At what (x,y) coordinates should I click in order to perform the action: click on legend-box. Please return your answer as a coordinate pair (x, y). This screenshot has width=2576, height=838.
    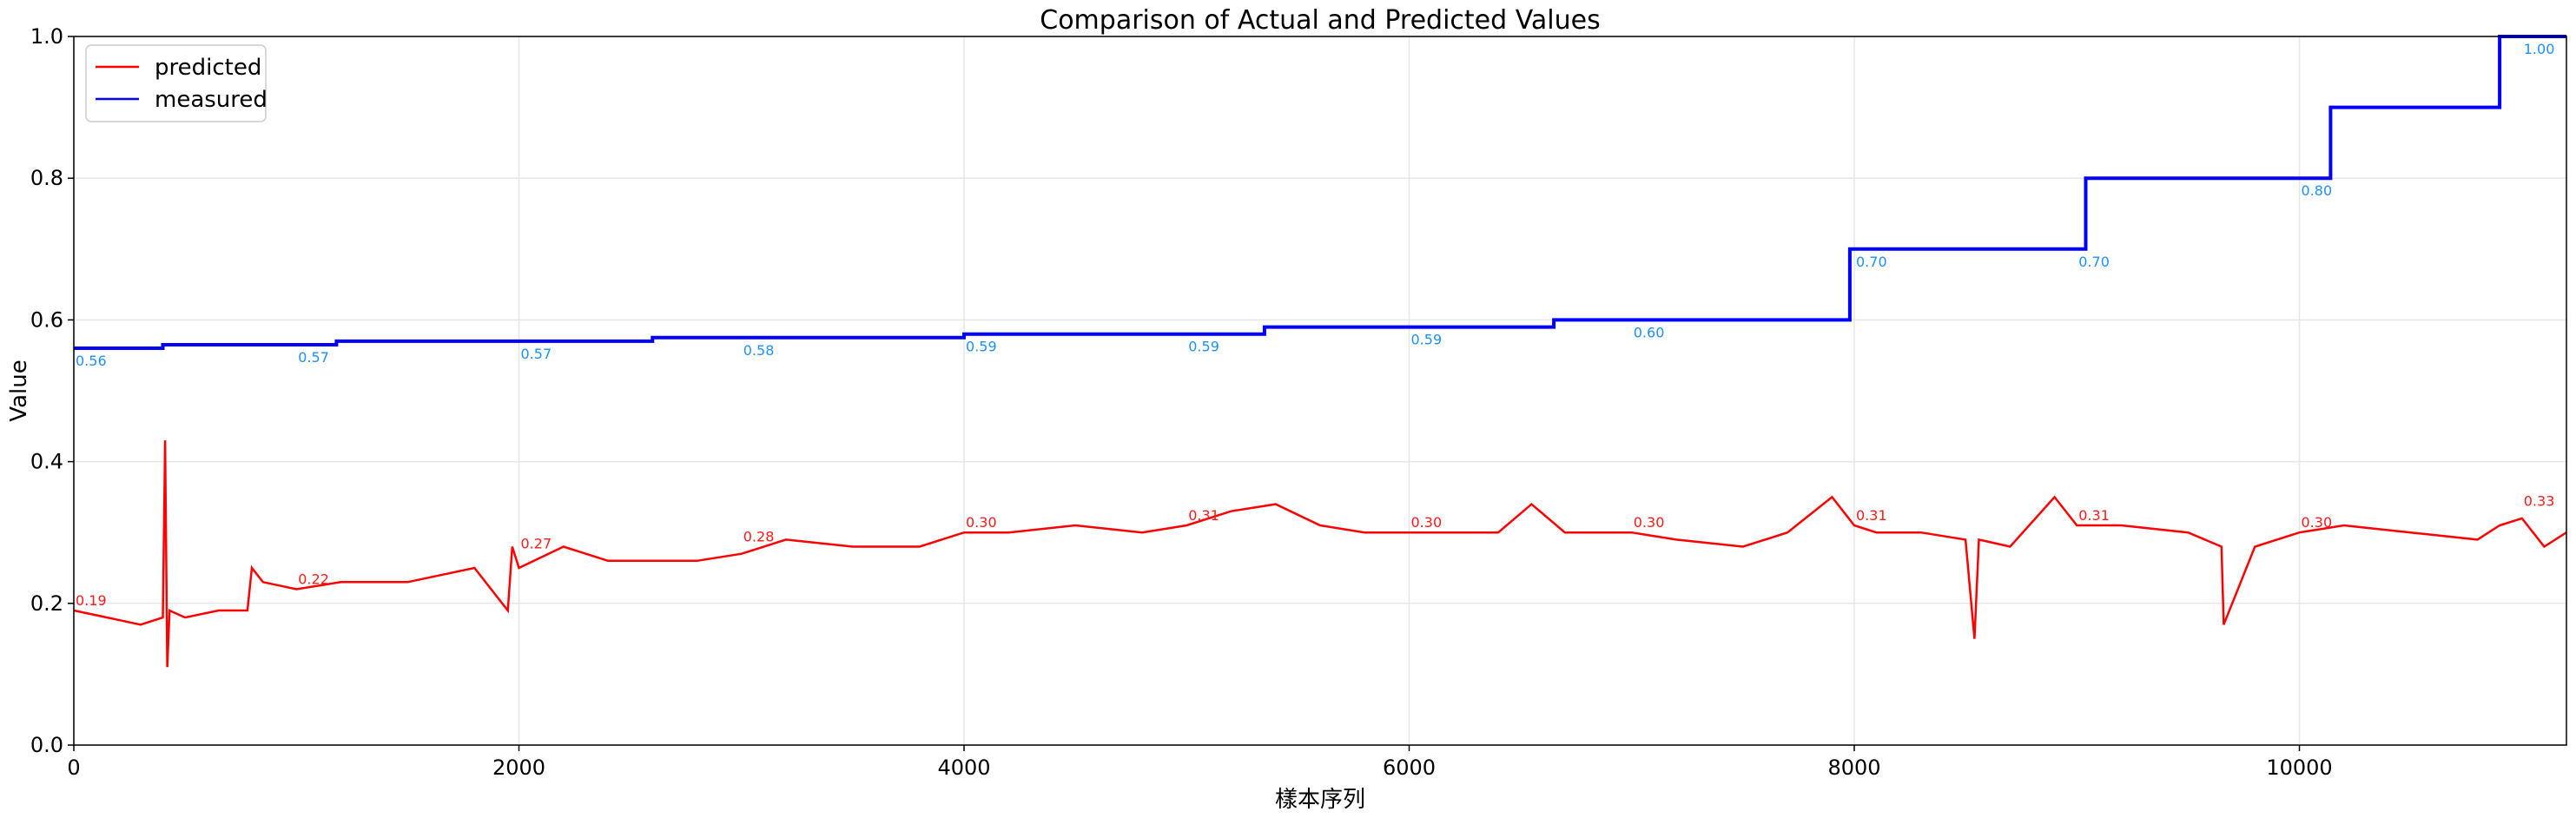
    Looking at the image, I should click on (176, 83).